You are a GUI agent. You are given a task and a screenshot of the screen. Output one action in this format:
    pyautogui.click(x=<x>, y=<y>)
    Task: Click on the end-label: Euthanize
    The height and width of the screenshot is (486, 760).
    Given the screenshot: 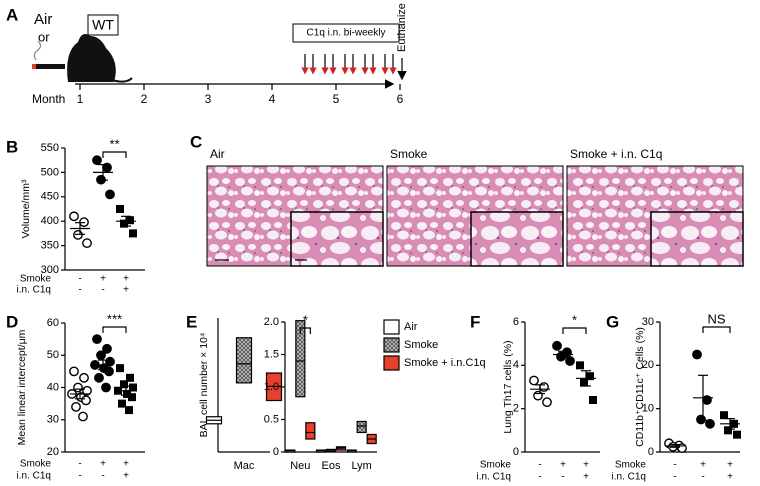 What is the action you would take?
    pyautogui.click(x=402, y=27)
    